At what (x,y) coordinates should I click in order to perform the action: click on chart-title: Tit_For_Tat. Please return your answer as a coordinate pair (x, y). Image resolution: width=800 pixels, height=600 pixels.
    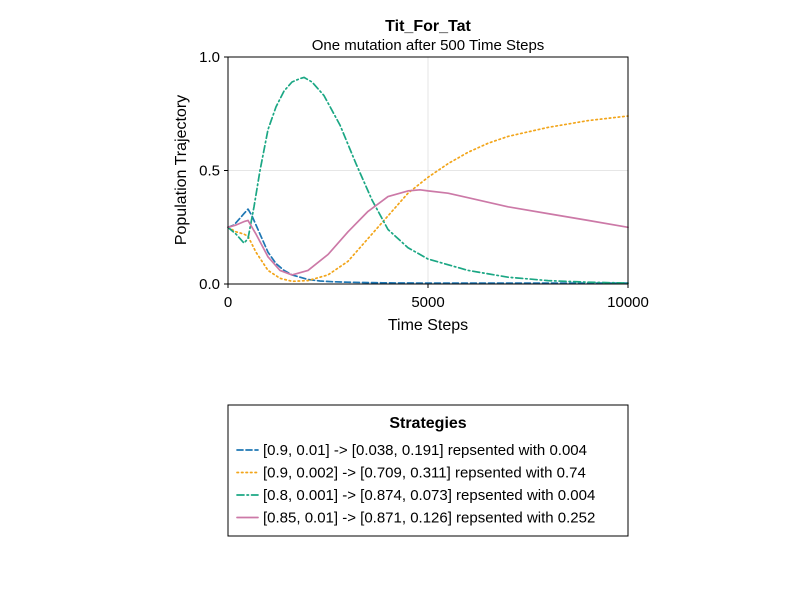
    Looking at the image, I should click on (428, 26).